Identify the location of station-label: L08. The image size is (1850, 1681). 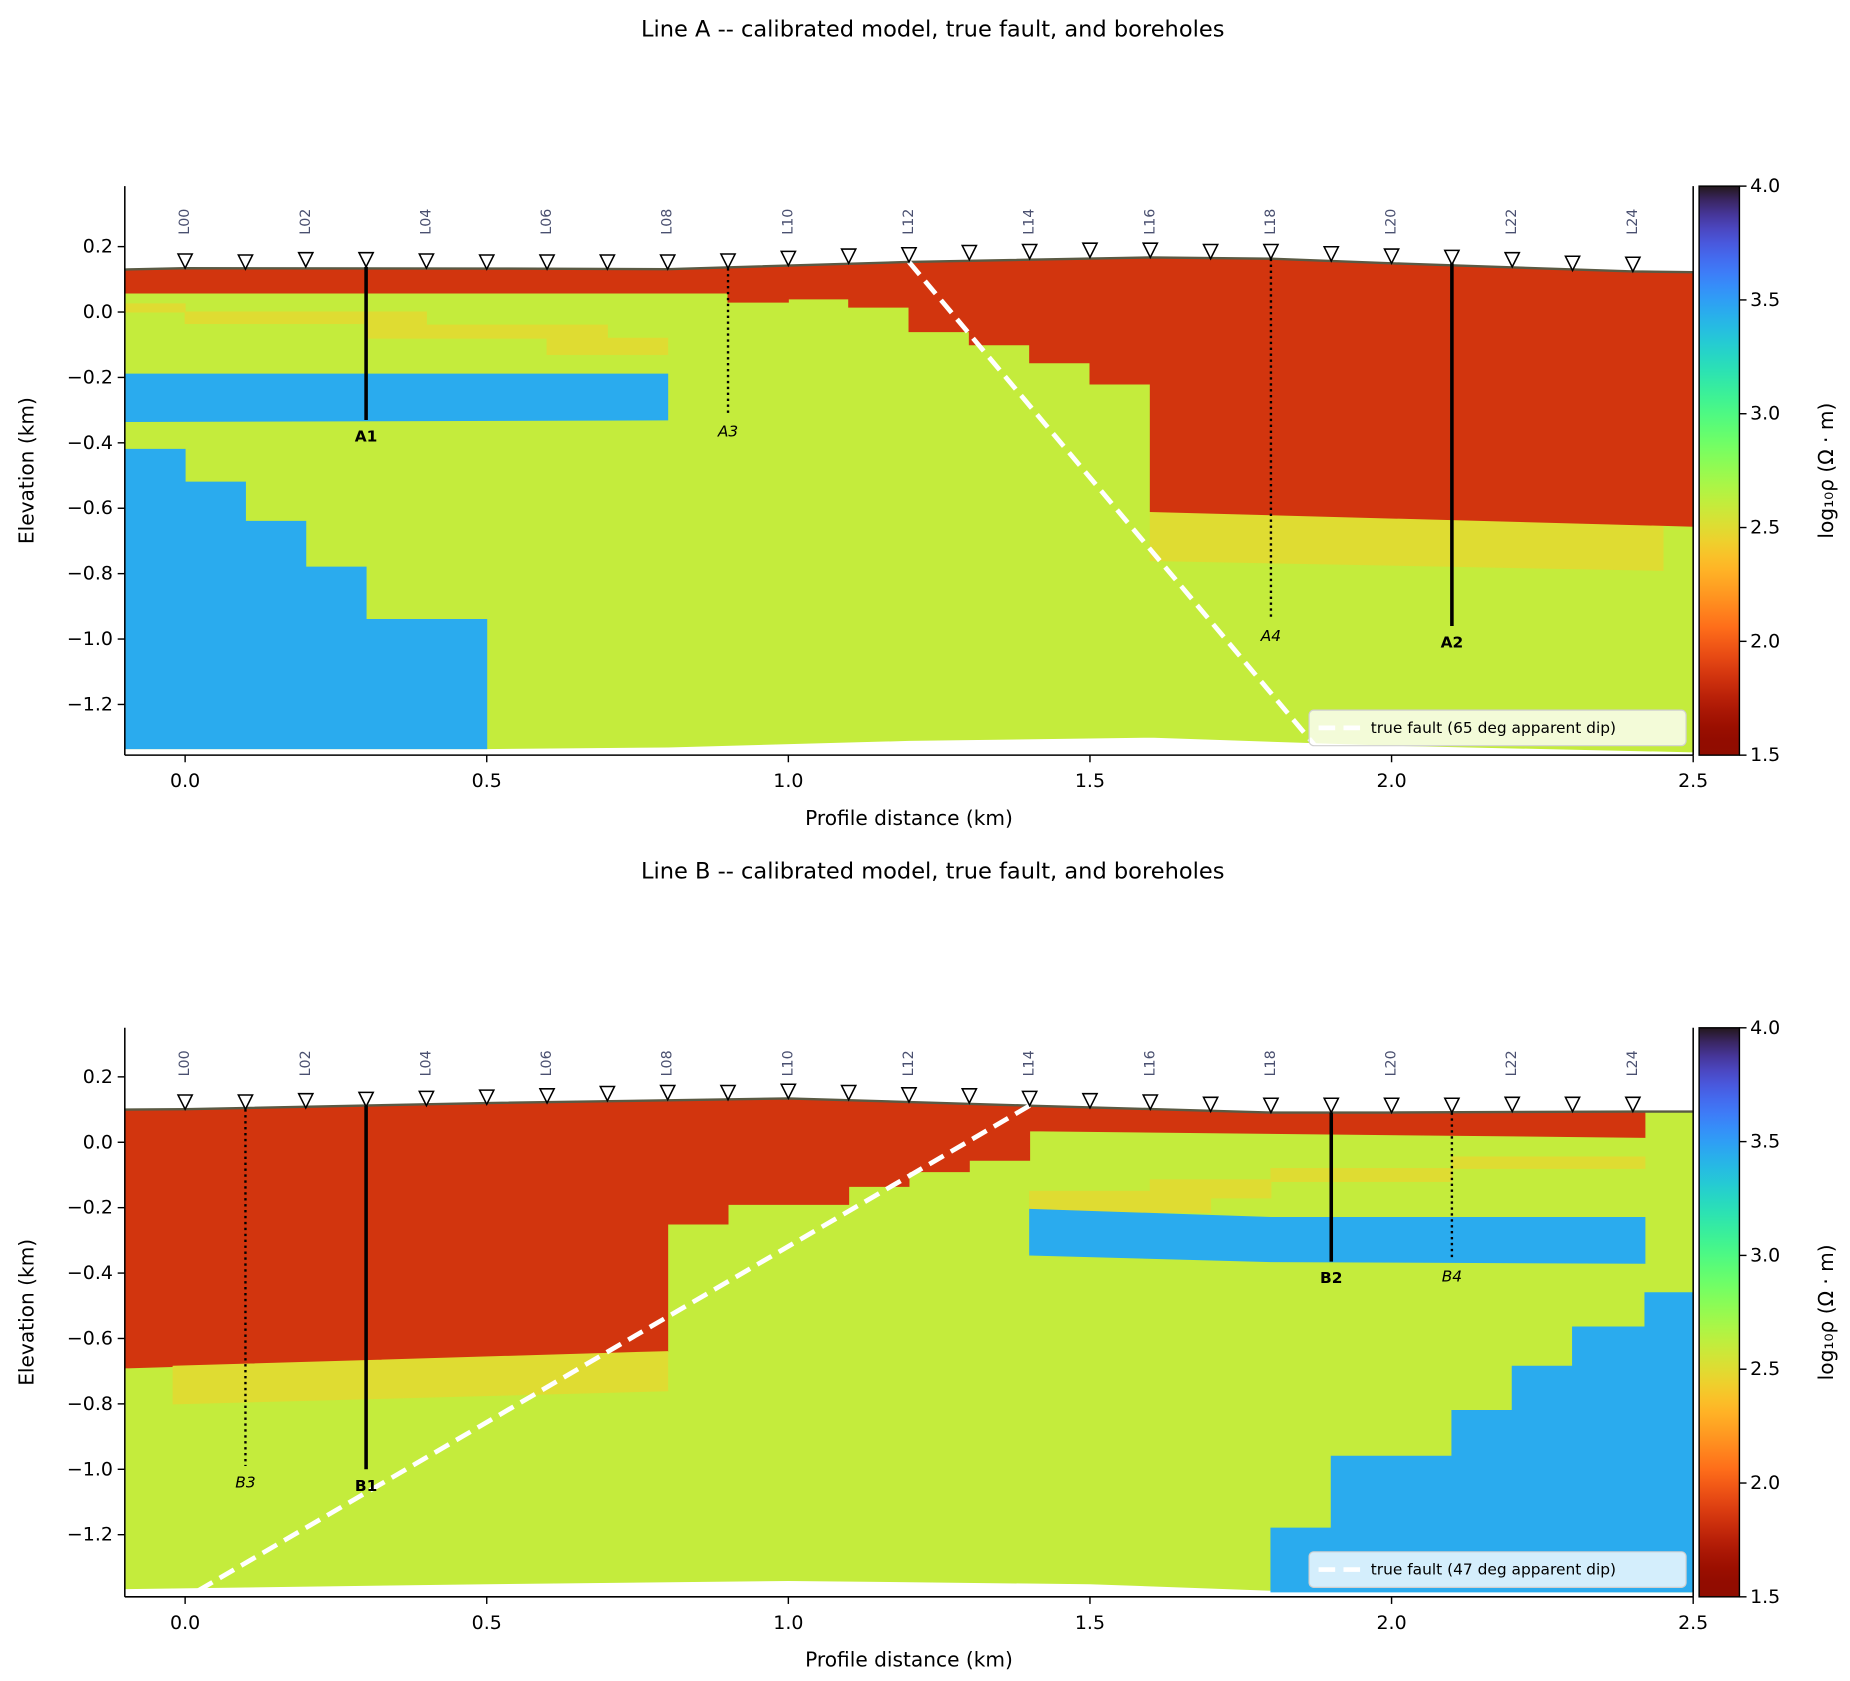
(668, 222).